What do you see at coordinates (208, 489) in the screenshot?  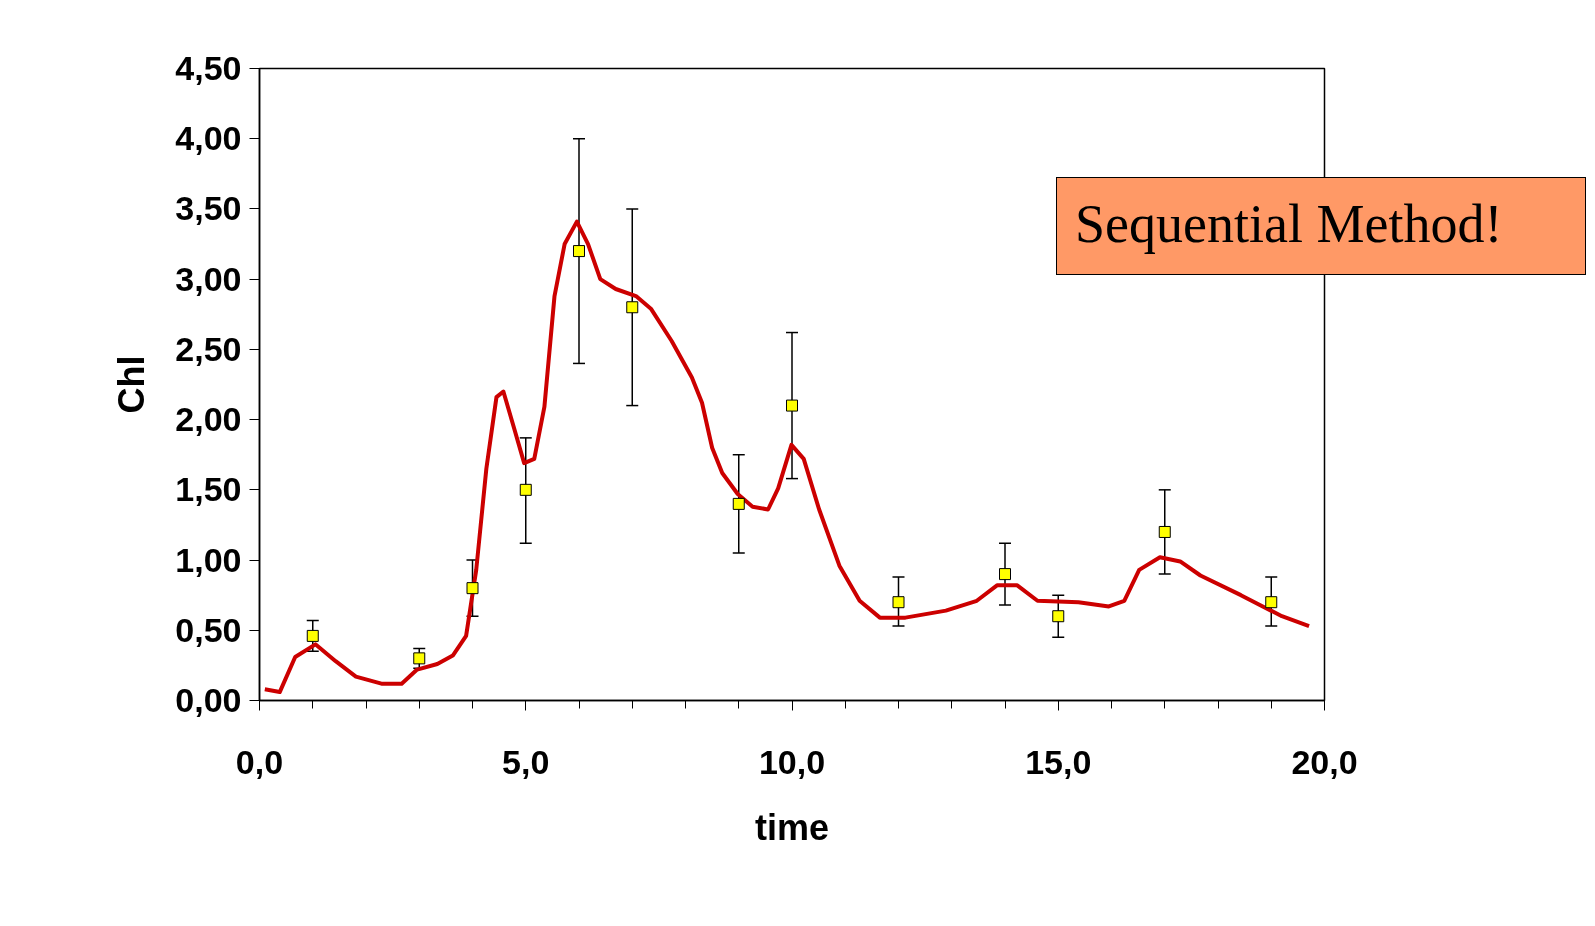 I see `y-tick-label: 1,50` at bounding box center [208, 489].